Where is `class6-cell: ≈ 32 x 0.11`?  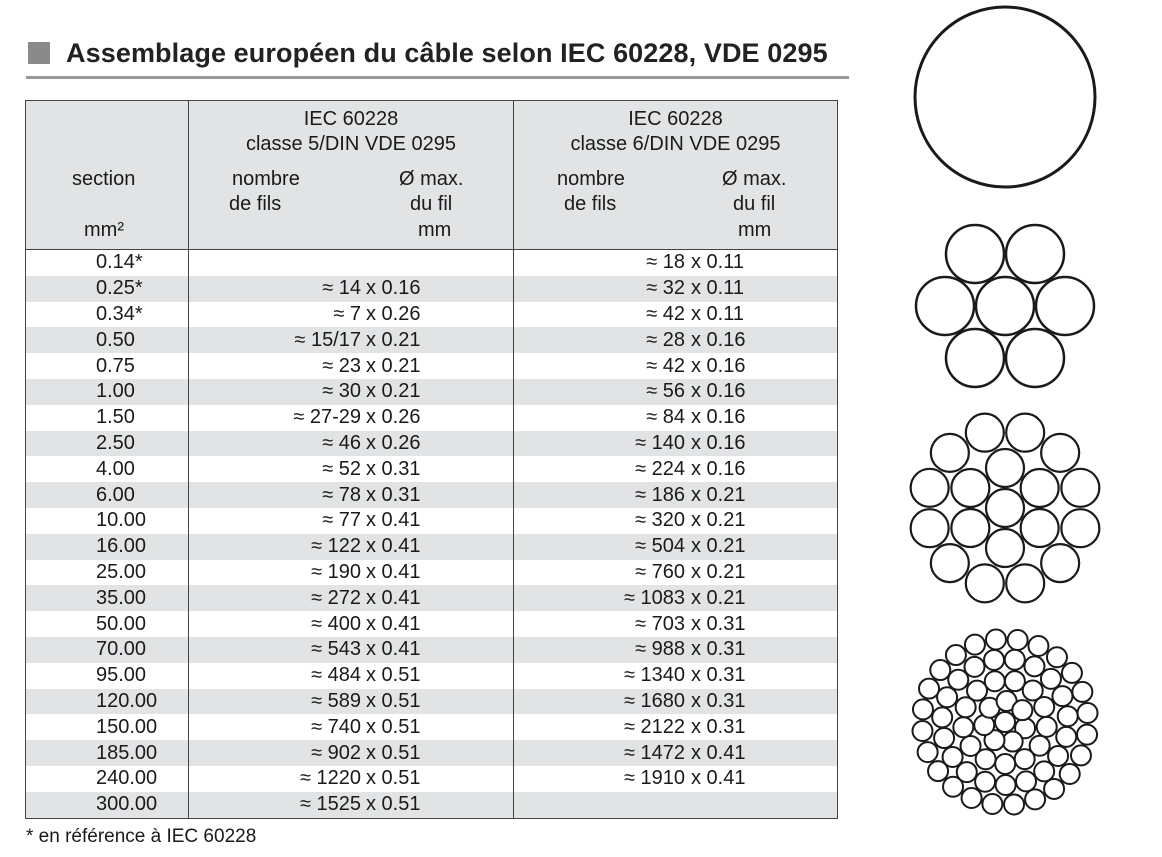 class6-cell: ≈ 32 x 0.11 is located at coordinates (675, 288).